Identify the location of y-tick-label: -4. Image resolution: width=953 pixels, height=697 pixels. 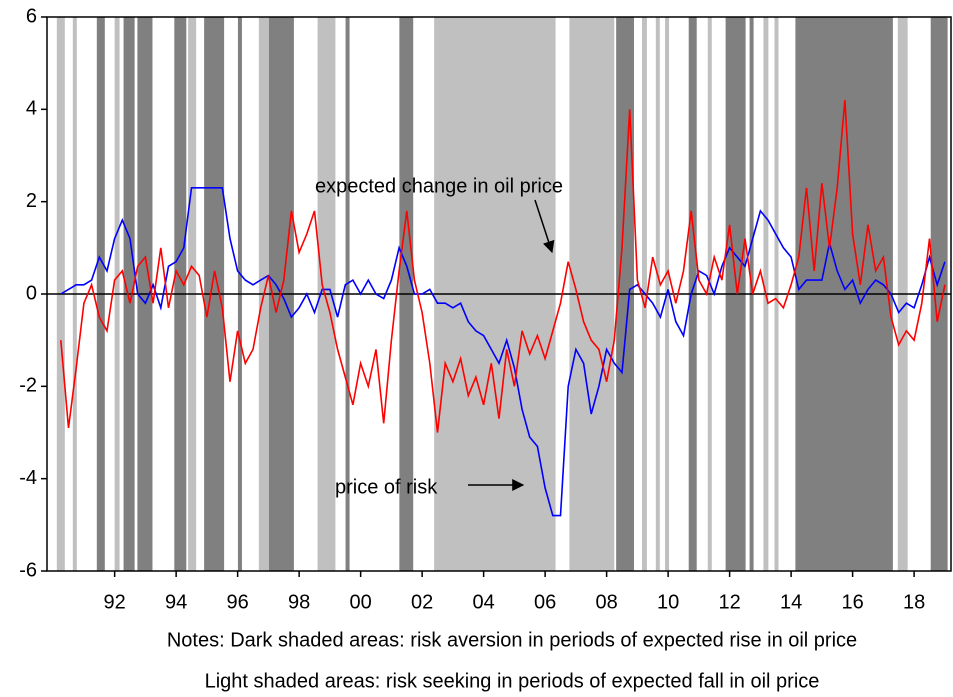
(28, 478).